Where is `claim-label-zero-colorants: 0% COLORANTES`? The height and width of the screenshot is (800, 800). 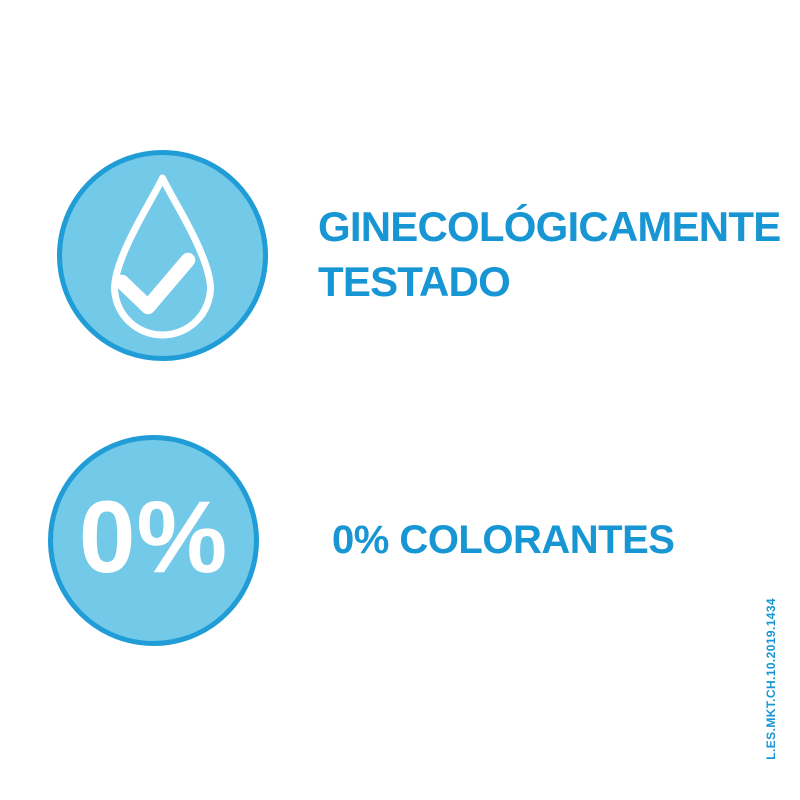
claim-label-zero-colorants: 0% COLORANTES is located at coordinates (503, 540).